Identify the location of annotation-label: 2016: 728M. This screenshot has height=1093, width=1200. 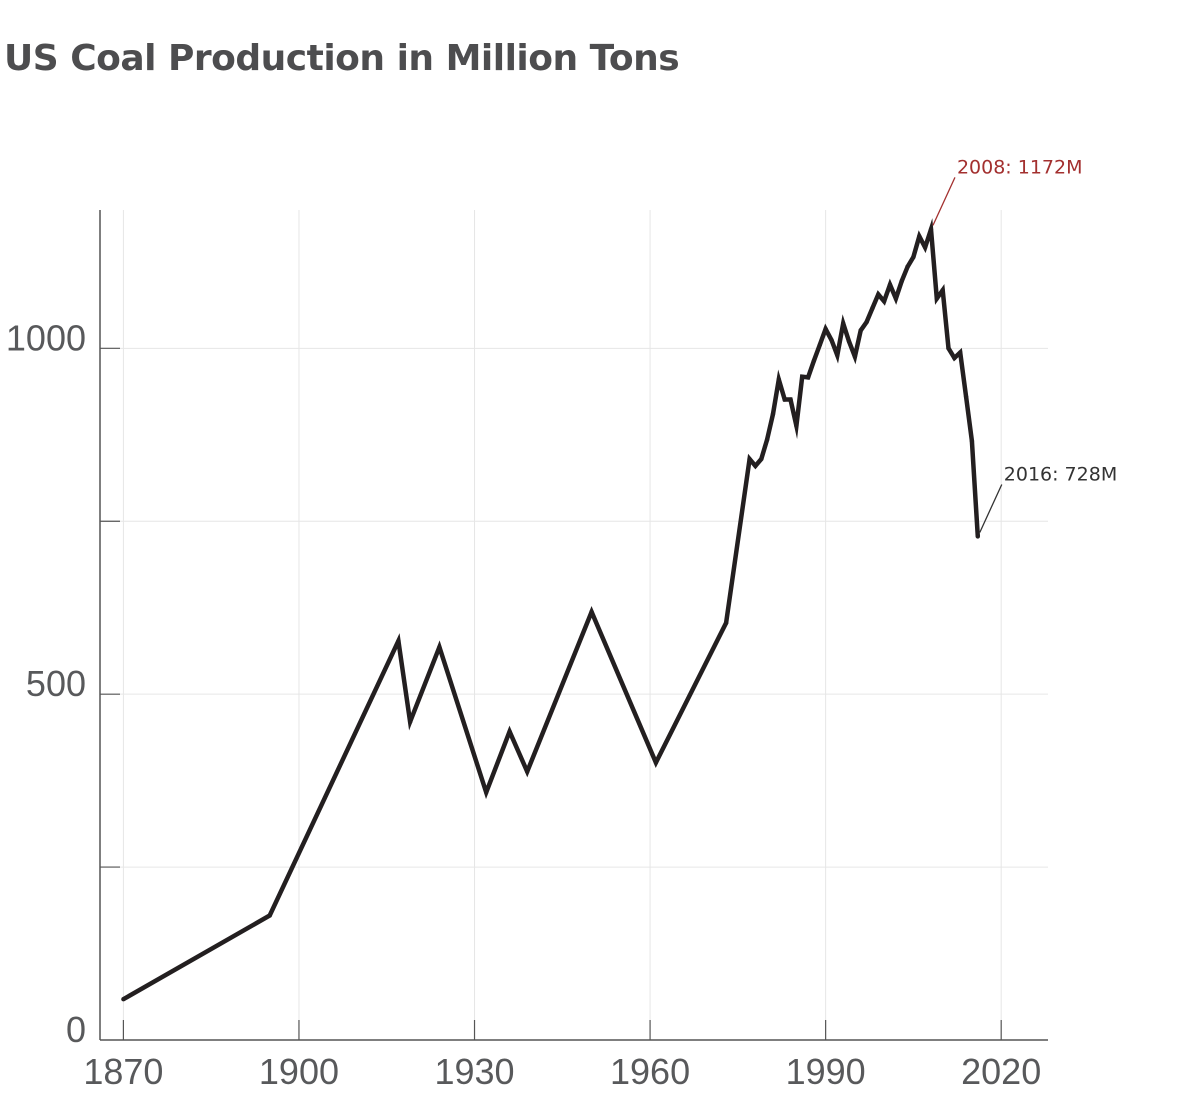
(1060, 474).